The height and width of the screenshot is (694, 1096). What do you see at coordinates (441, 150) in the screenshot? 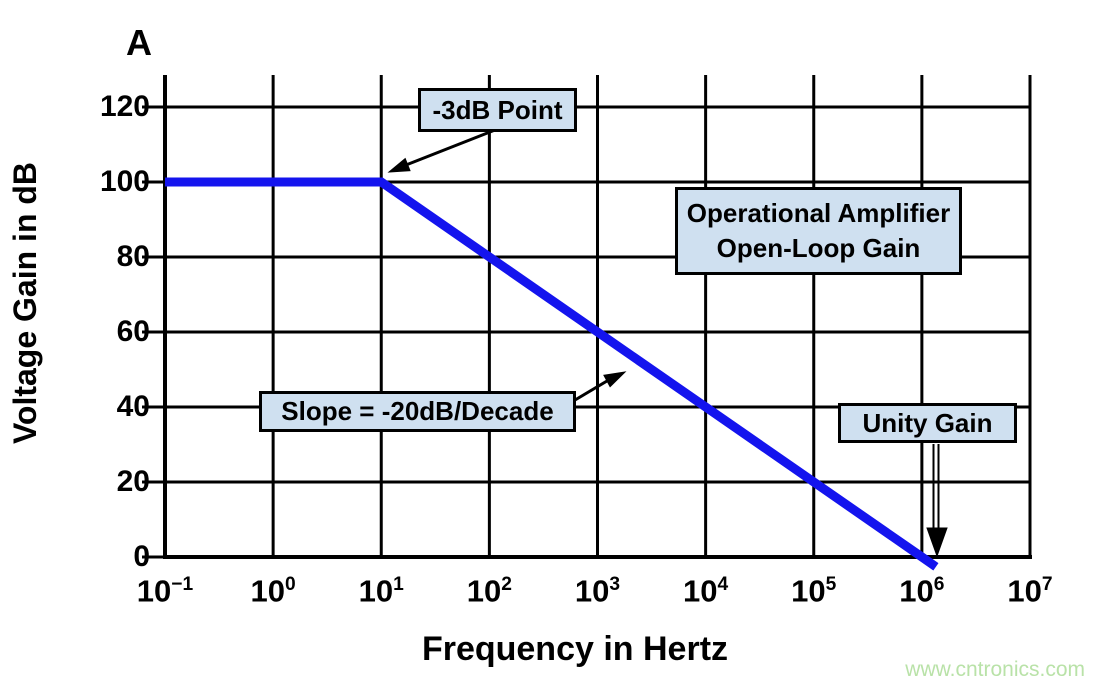
I see `minus3db-arrow` at bounding box center [441, 150].